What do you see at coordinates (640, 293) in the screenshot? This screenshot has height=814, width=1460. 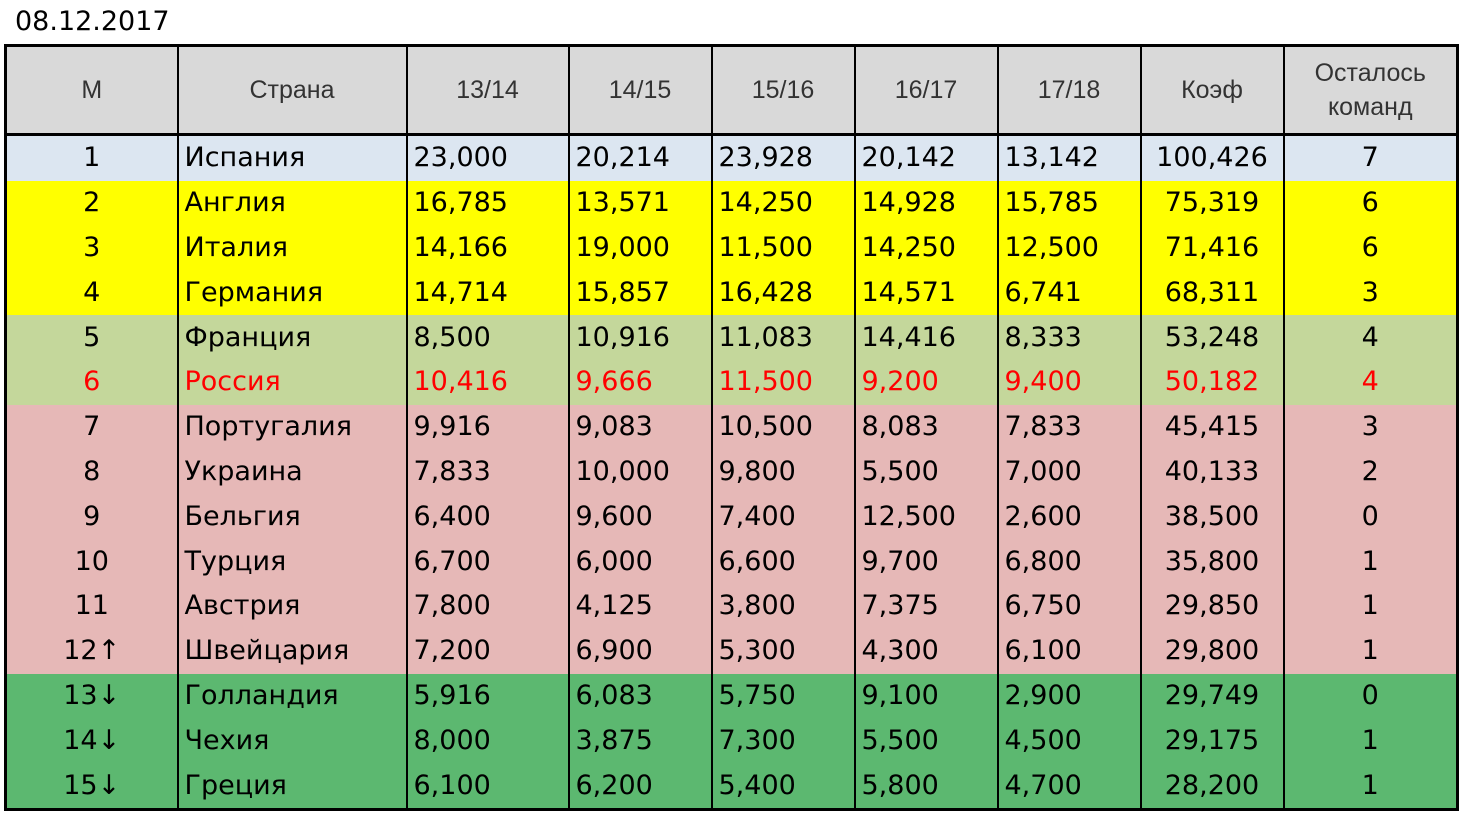 I see `cell-season-1415: 15,857` at bounding box center [640, 293].